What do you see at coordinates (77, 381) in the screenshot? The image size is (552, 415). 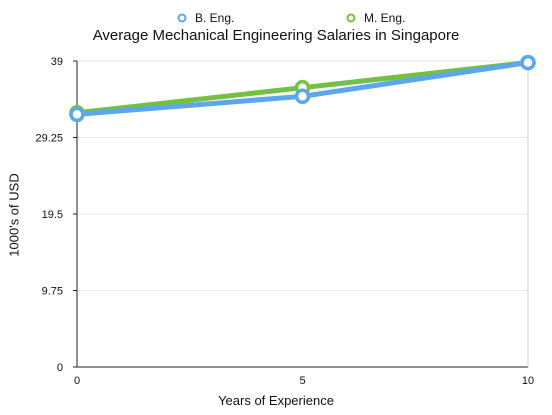 I see `x-tick-label-0: 0` at bounding box center [77, 381].